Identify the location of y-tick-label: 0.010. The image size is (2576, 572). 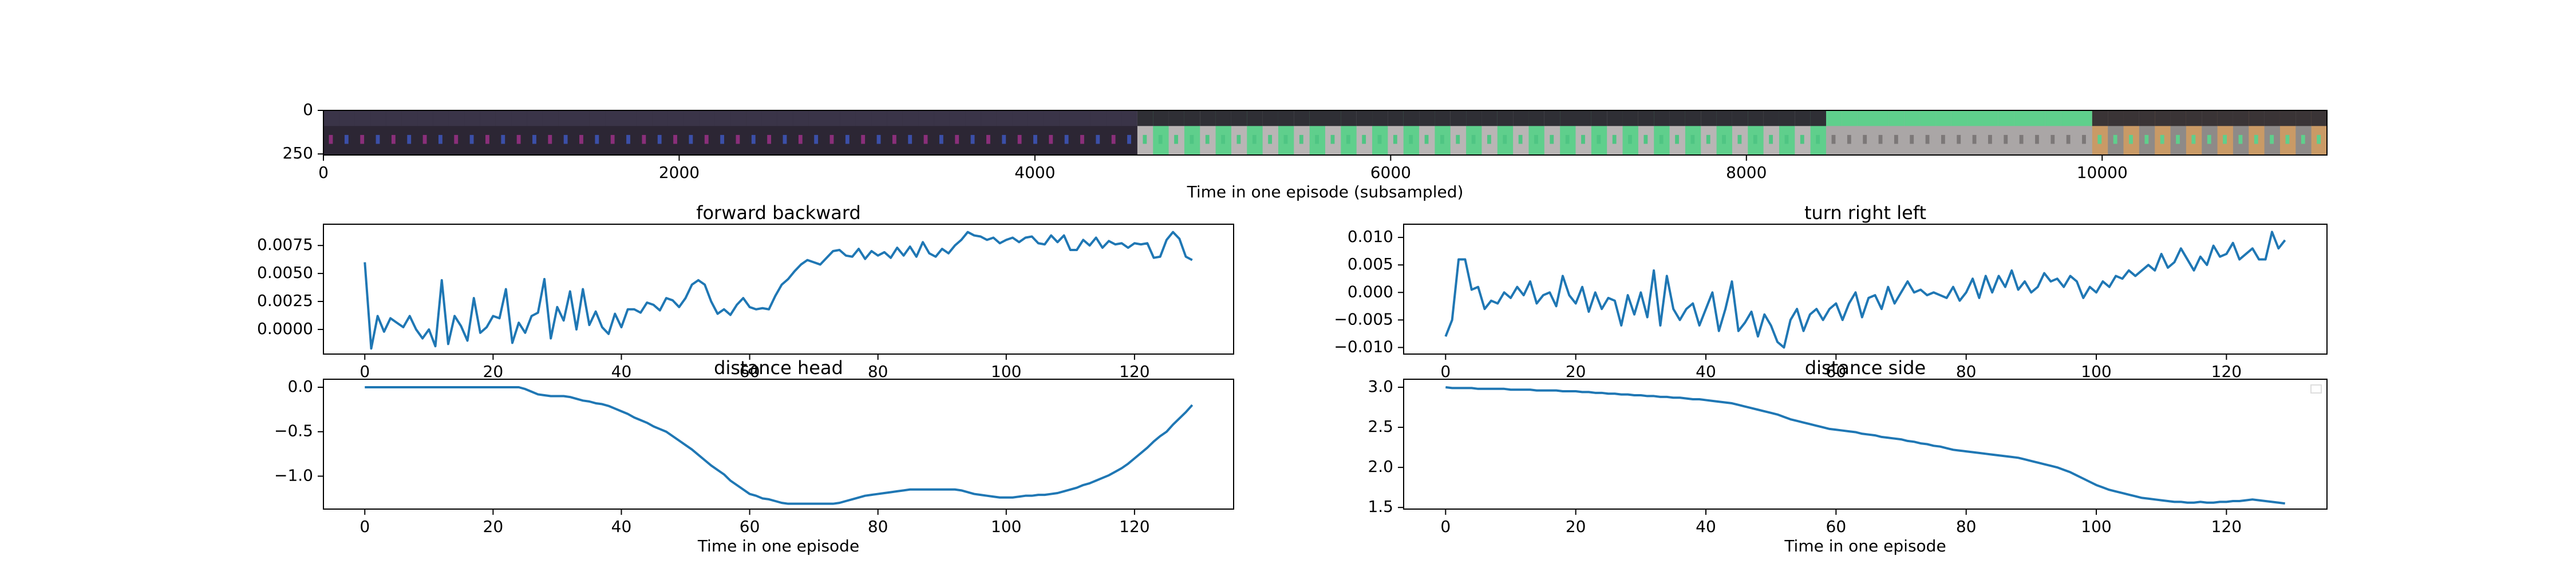
(1370, 236).